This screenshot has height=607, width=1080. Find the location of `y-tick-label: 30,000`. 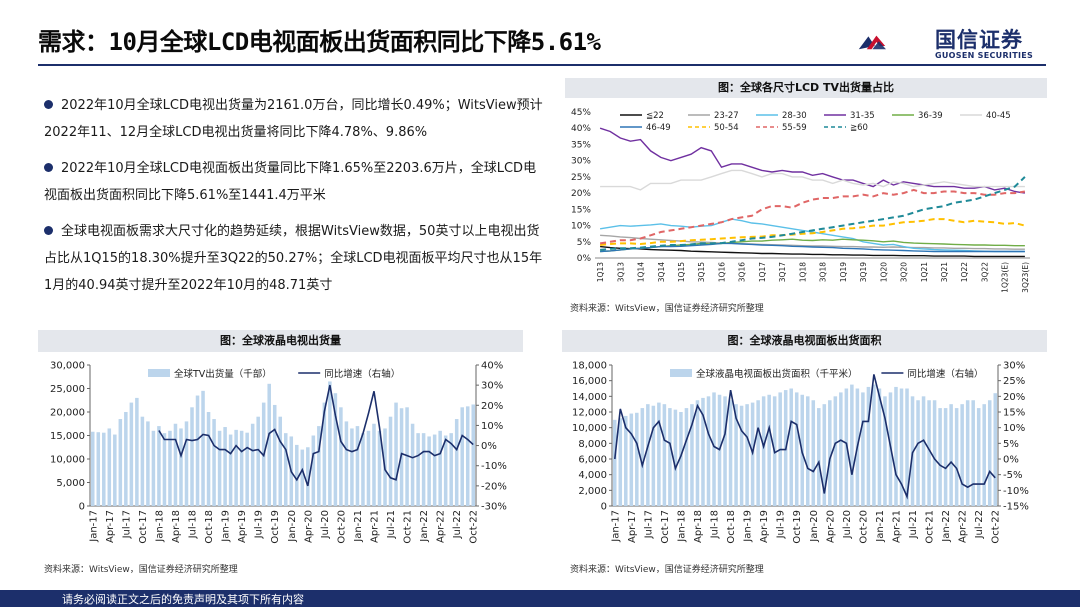

y-tick-label: 30,000 is located at coordinates (67, 366).